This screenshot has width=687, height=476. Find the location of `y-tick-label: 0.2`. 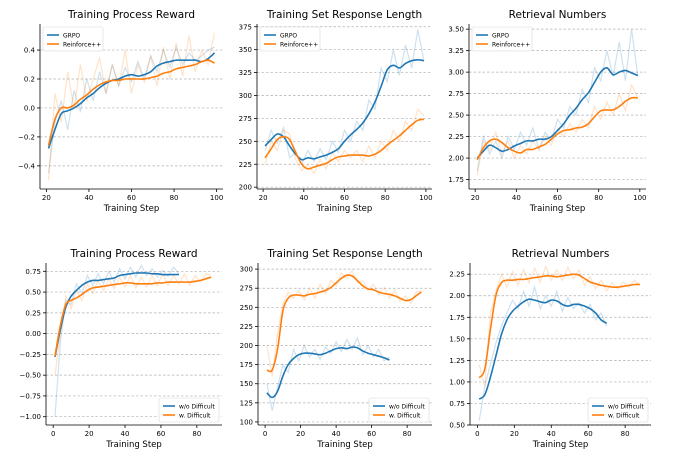

y-tick-label: 0.2 is located at coordinates (29, 80).